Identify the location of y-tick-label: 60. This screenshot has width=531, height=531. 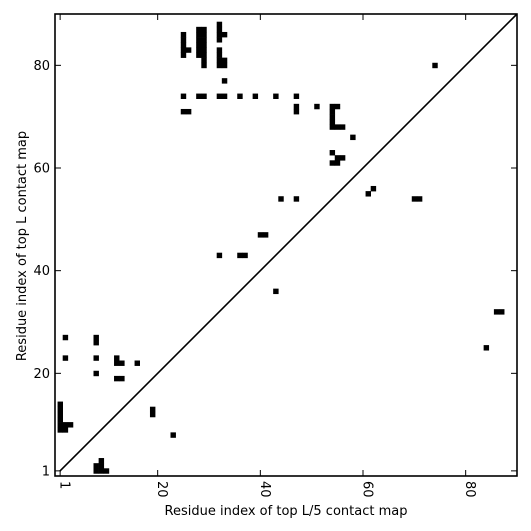
(41, 169).